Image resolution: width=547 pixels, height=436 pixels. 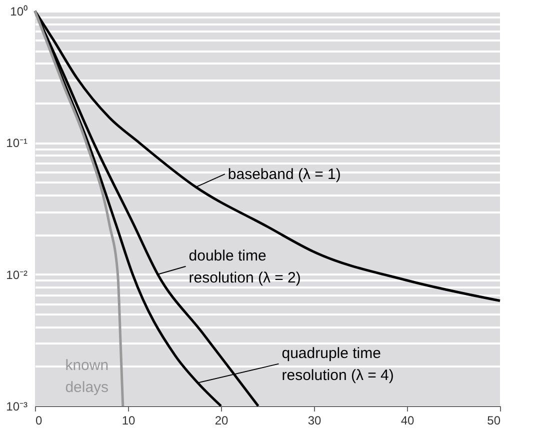 What do you see at coordinates (284, 175) in the screenshot?
I see `annotation: baseband (λ = 1)` at bounding box center [284, 175].